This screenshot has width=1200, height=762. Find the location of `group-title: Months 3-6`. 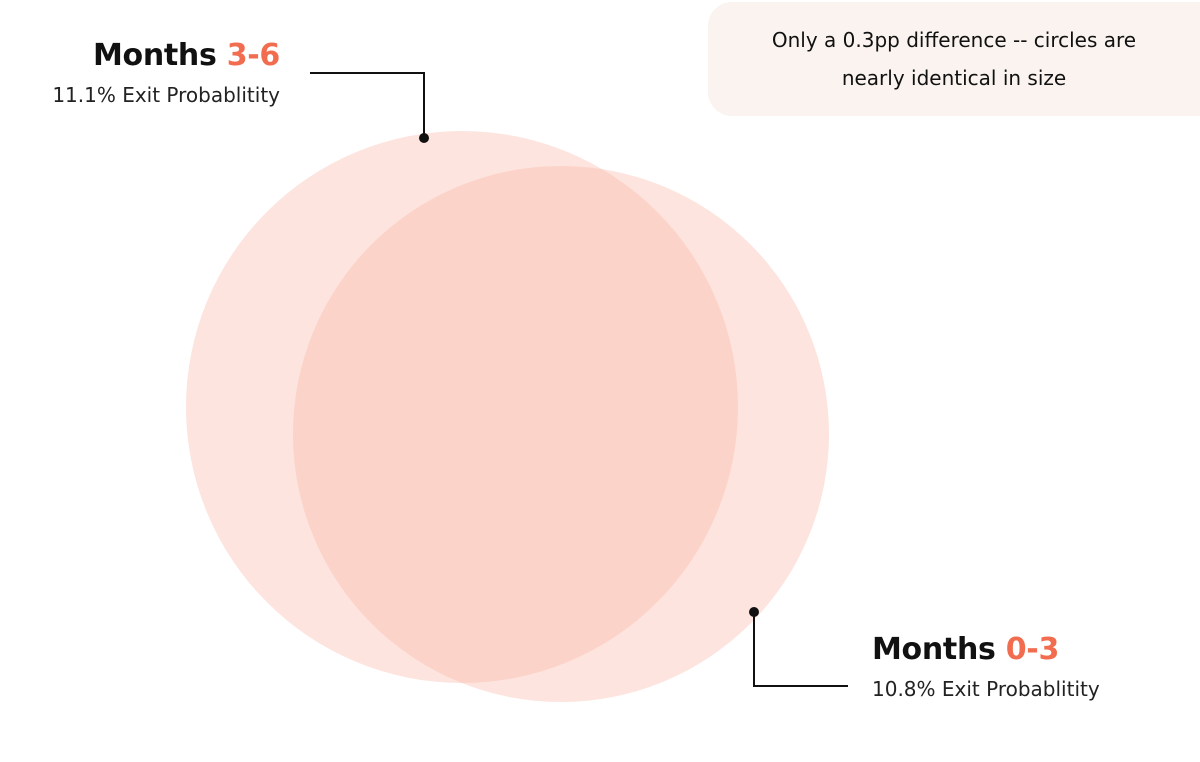

group-title: Months 3-6 is located at coordinates (166, 55).